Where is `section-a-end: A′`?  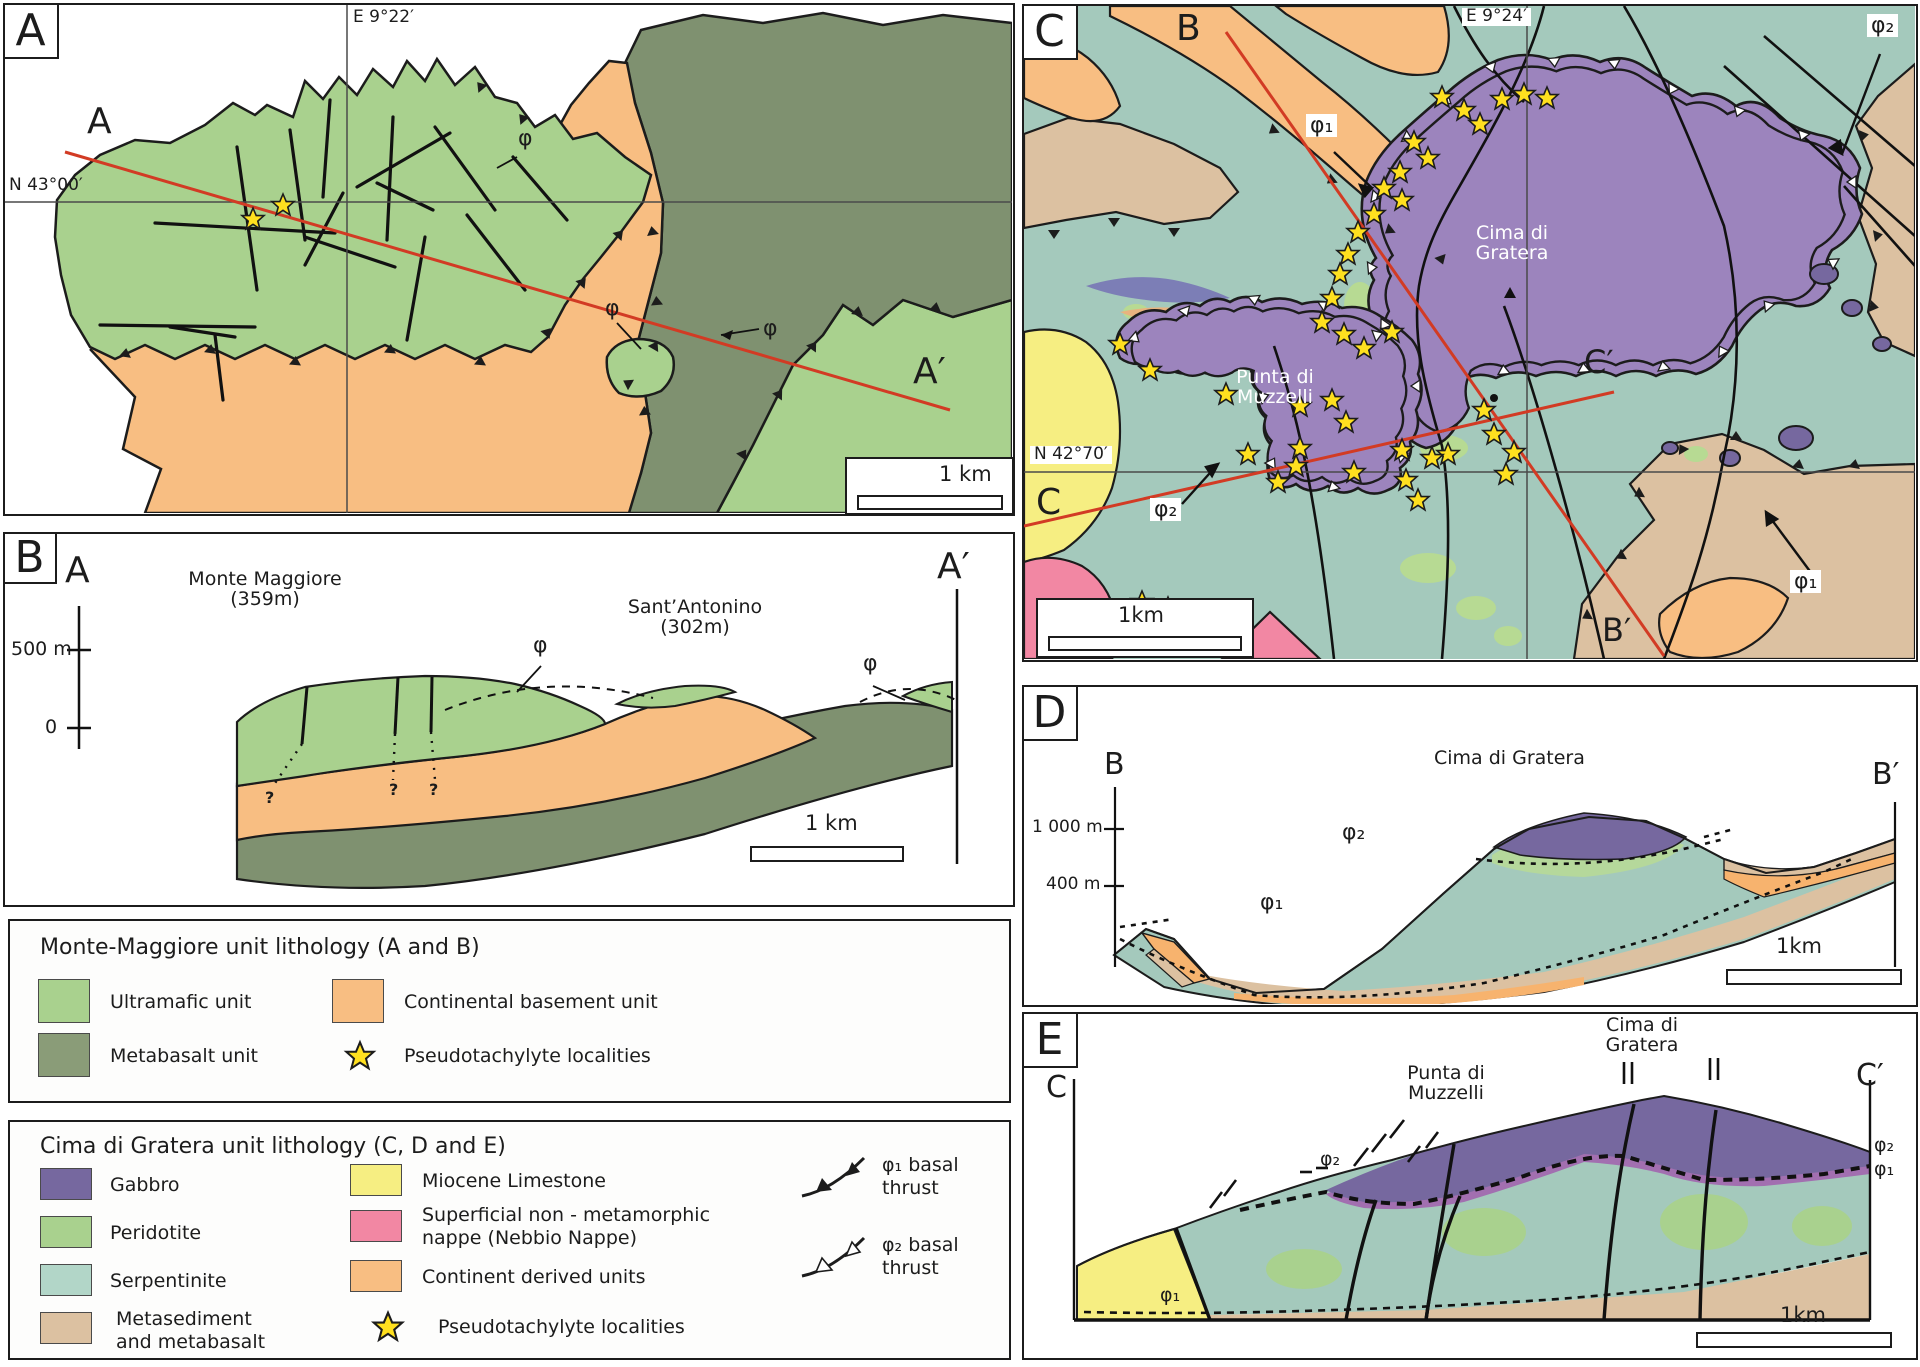 section-a-end: A′ is located at coordinates (929, 371).